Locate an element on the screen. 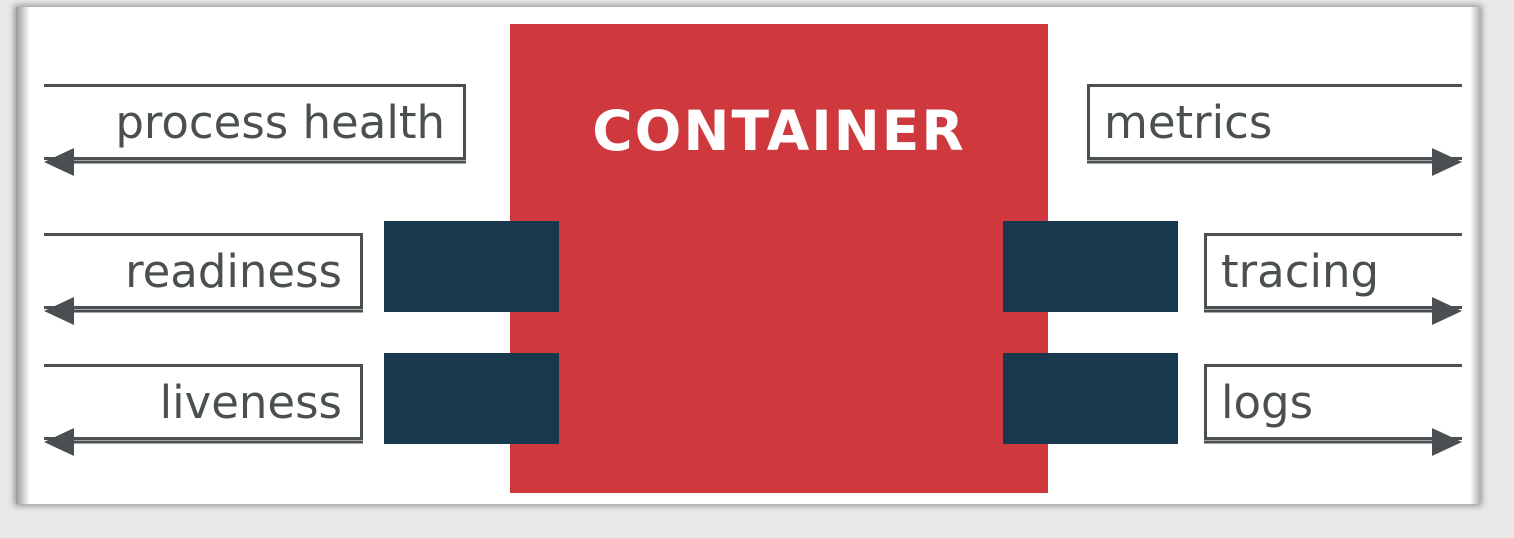 The height and width of the screenshot is (538, 1514). tracing-arrow-icon is located at coordinates (1333, 311).